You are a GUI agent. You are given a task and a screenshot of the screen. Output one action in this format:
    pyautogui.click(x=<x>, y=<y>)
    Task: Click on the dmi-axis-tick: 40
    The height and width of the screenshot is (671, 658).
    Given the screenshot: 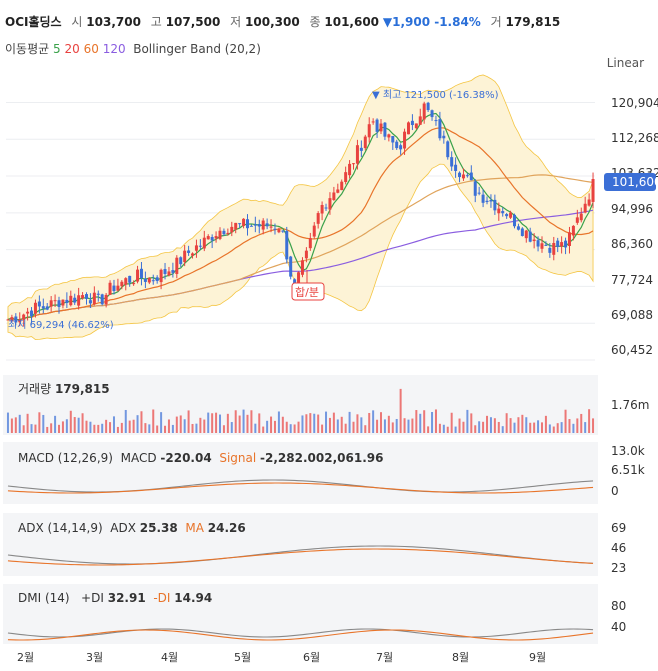 What is the action you would take?
    pyautogui.click(x=618, y=627)
    